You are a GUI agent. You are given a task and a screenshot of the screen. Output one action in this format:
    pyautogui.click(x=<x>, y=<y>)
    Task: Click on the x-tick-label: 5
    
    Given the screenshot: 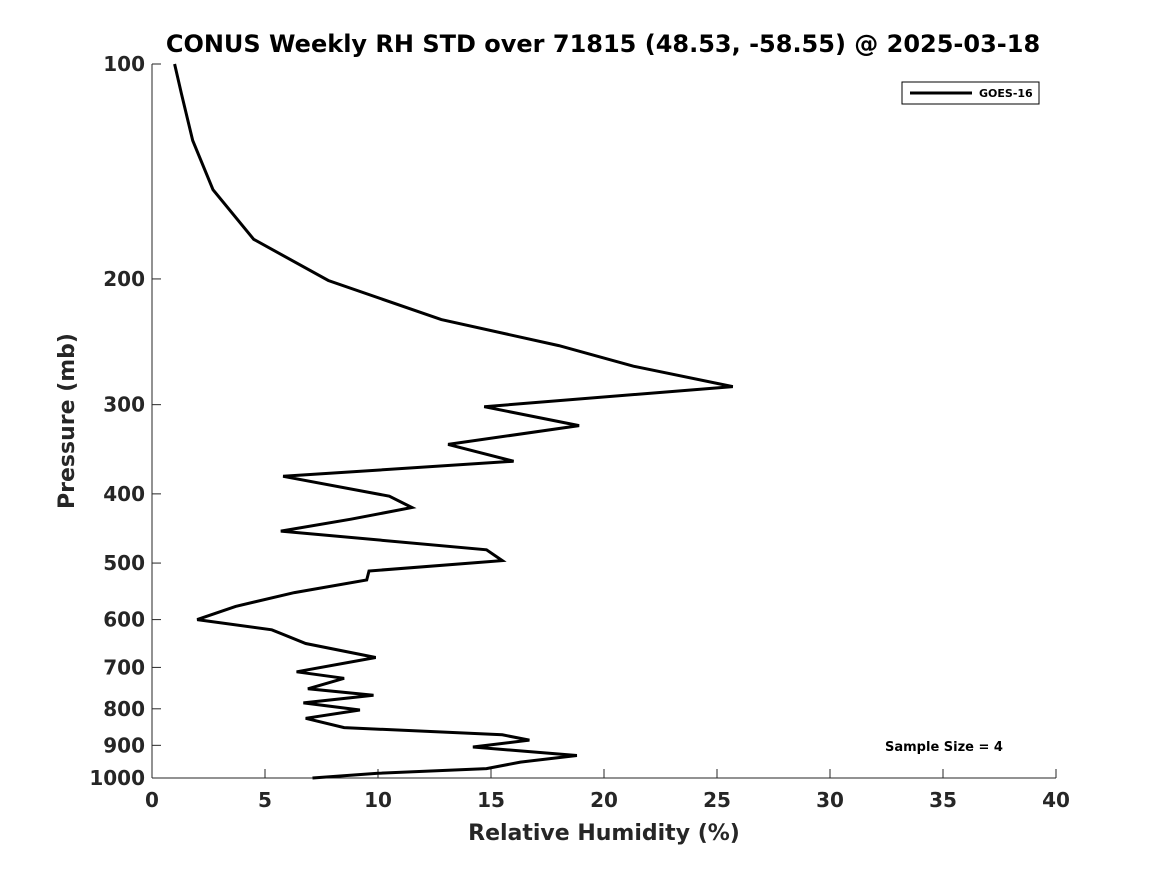 What is the action you would take?
    pyautogui.click(x=265, y=800)
    